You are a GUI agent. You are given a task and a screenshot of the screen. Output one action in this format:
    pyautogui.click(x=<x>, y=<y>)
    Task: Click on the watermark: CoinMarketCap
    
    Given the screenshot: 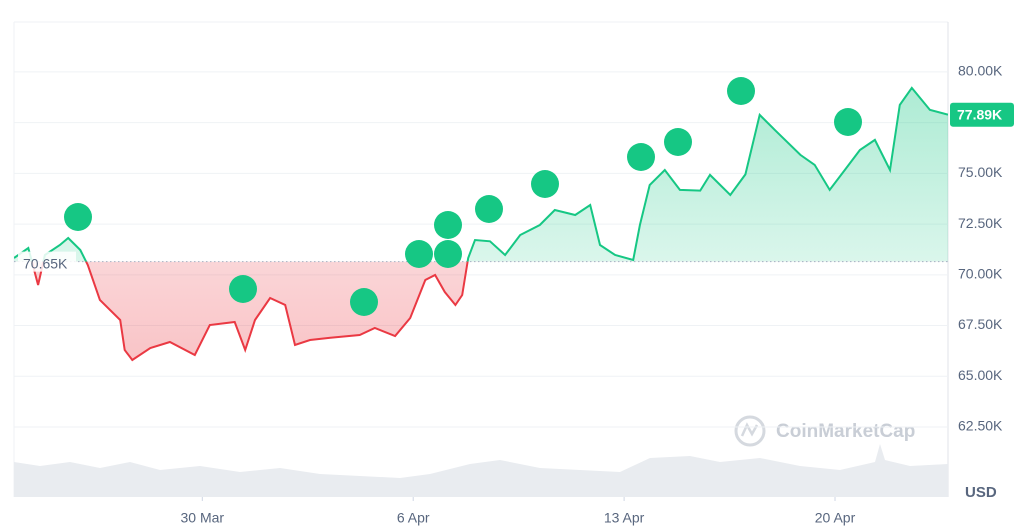 What is the action you would take?
    pyautogui.click(x=824, y=431)
    